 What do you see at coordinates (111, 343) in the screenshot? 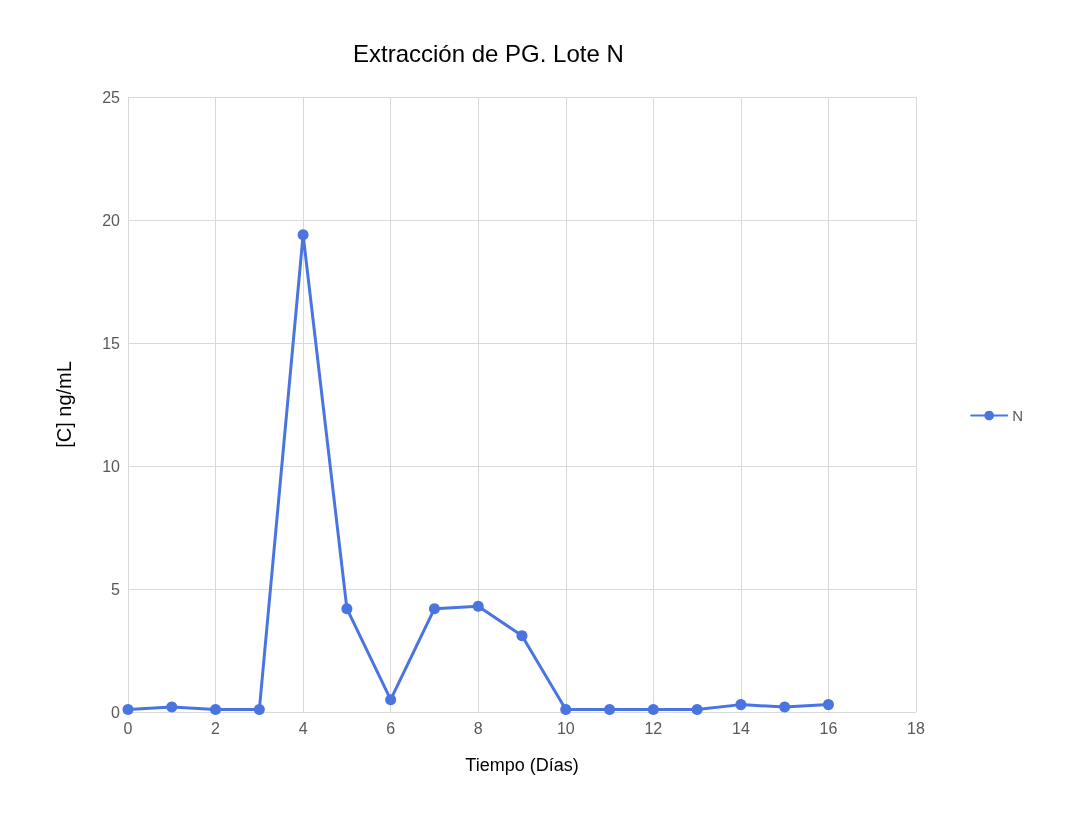
I see `y-tick-label: 15` at bounding box center [111, 343].